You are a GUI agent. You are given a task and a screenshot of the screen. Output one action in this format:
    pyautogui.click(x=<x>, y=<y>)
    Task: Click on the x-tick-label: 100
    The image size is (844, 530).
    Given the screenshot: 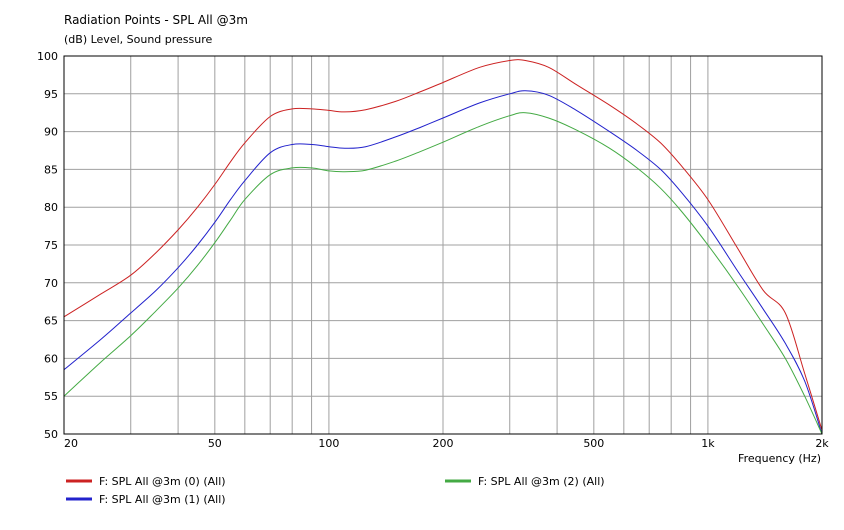 What is the action you would take?
    pyautogui.click(x=328, y=443)
    